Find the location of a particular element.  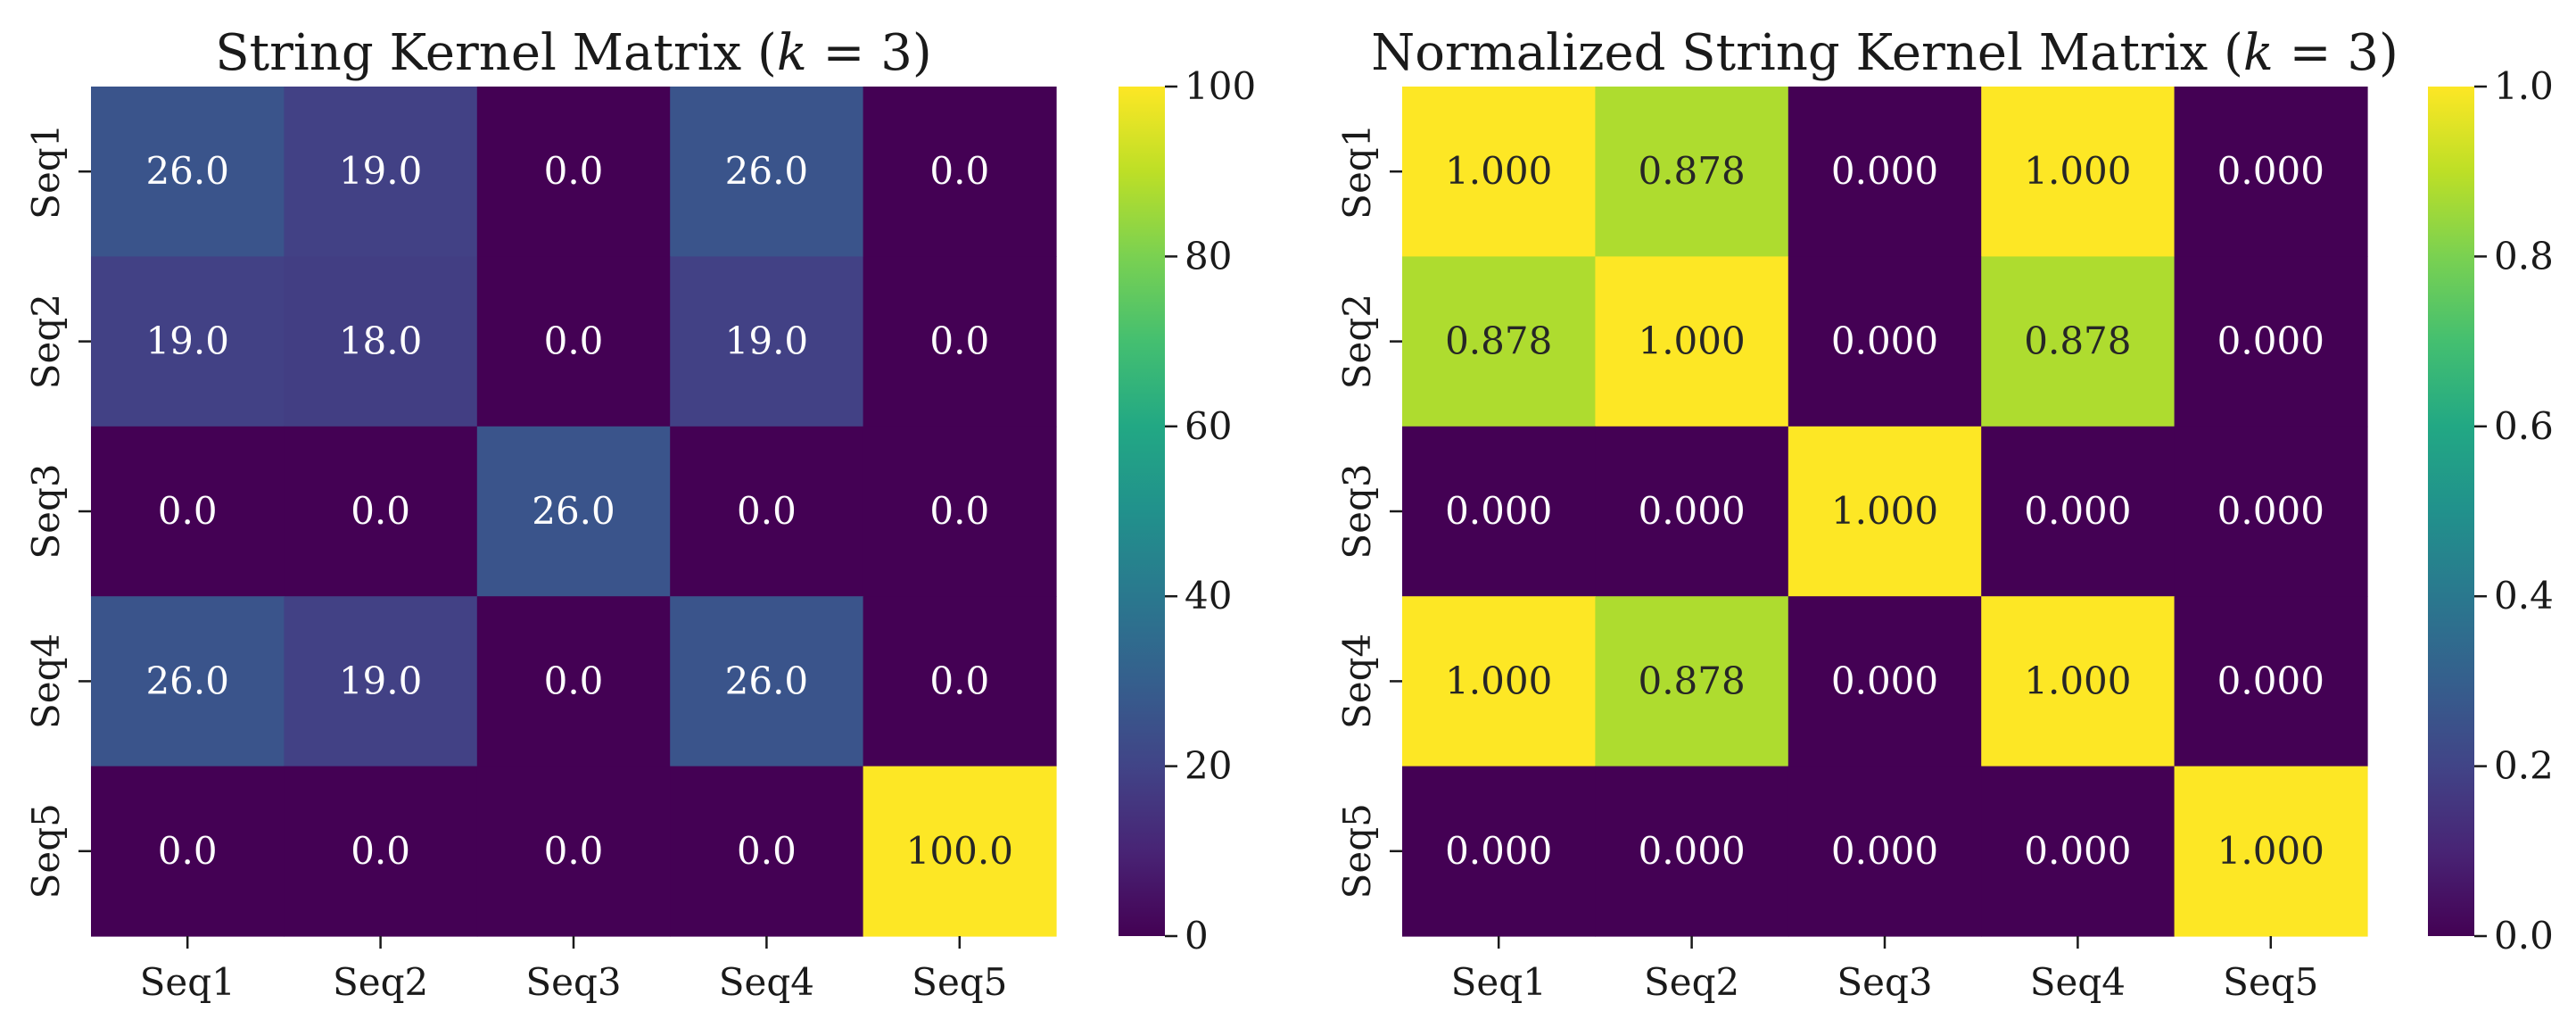

cell-label-r5-c2: 0.0 is located at coordinates (380, 851).